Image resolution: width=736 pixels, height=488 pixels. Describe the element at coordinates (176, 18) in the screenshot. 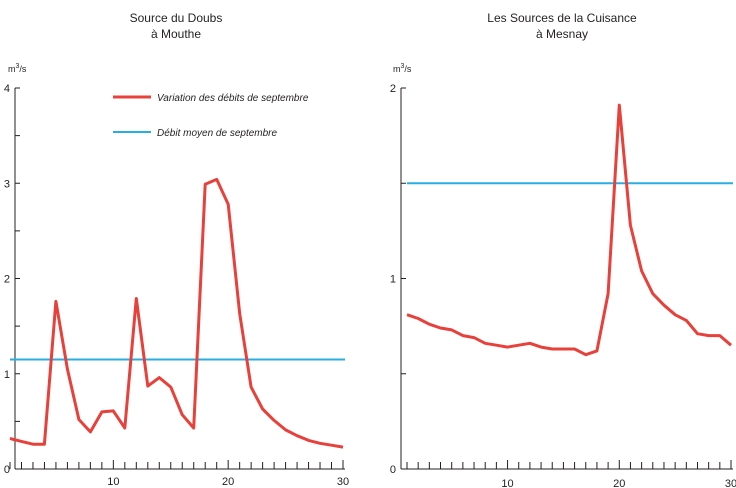

I see `chart1-title: Source du Doubs` at that location.